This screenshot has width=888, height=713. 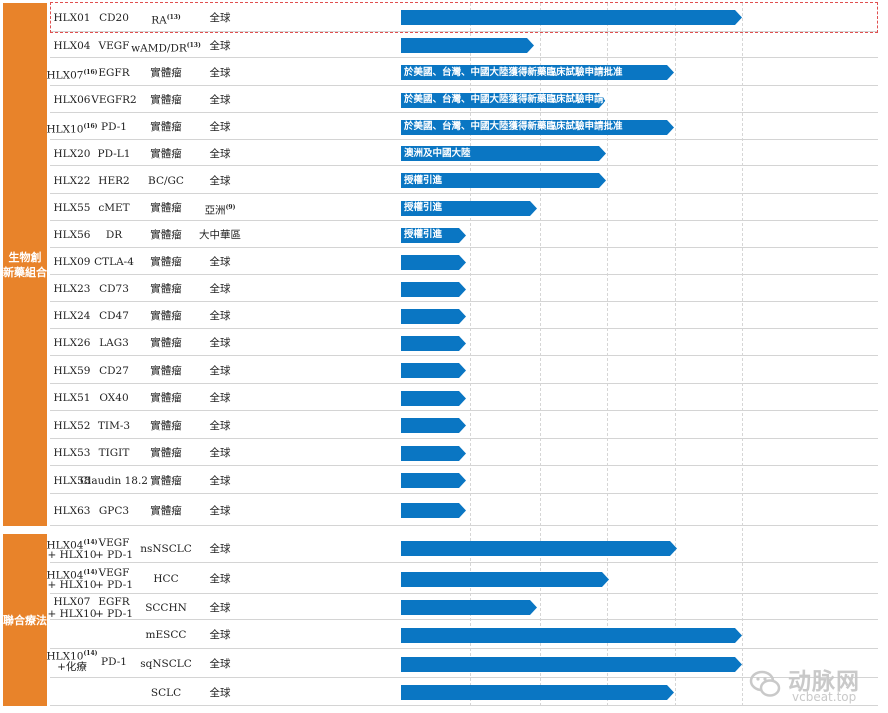 I want to click on target-name-text: PD-L1, so click(x=114, y=153).